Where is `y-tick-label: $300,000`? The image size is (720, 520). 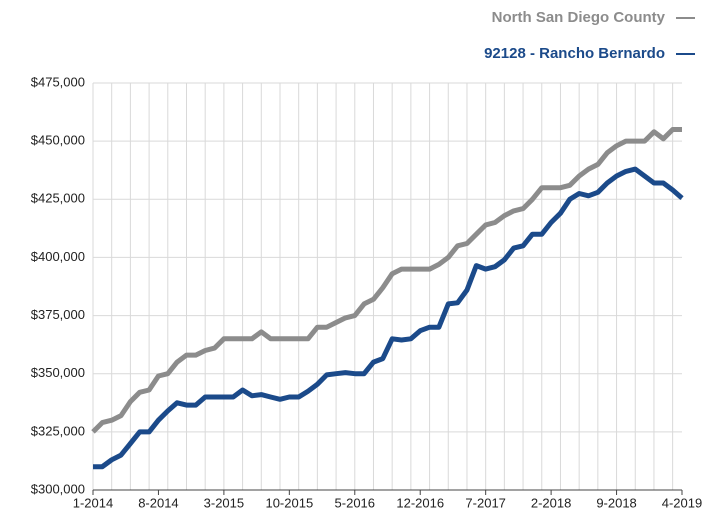
y-tick-label: $300,000 is located at coordinates (58, 488).